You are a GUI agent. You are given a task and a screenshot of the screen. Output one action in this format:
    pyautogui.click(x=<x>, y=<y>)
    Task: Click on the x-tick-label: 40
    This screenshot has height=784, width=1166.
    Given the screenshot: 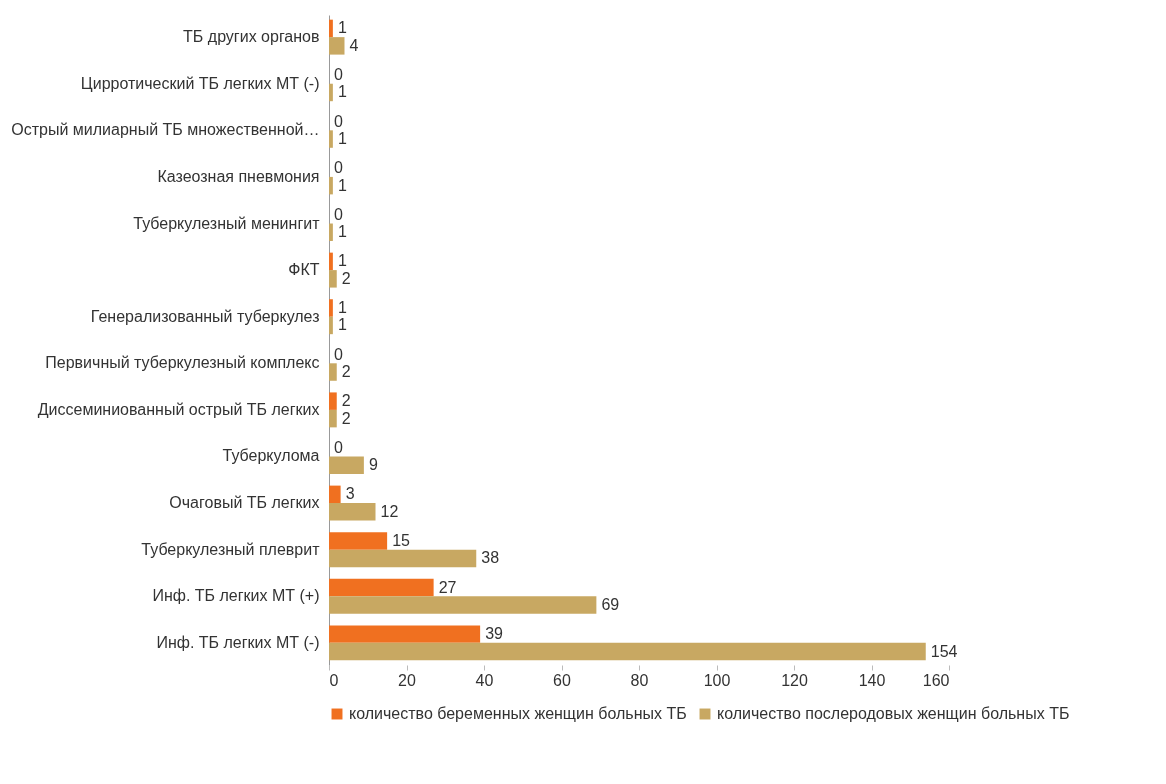 What is the action you would take?
    pyautogui.click(x=484, y=680)
    